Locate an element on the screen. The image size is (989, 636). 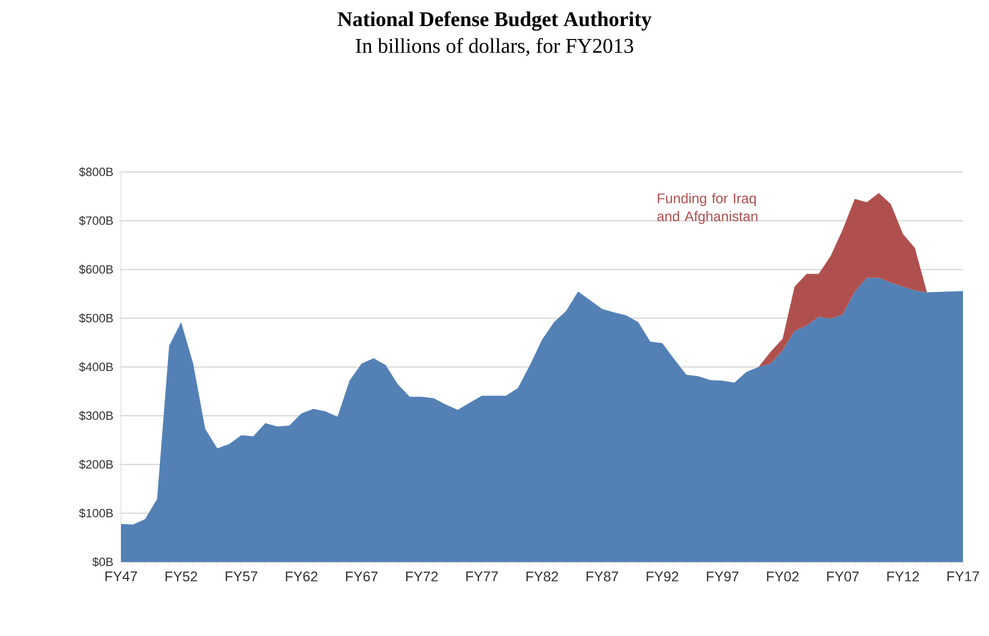
y-tick-label: $400B is located at coordinates (96, 367).